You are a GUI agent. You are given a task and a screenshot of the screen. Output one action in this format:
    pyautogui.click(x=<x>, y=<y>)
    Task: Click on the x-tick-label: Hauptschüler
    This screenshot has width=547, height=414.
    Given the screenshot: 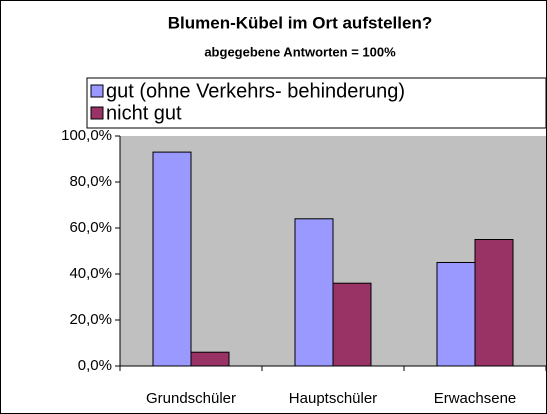 What is the action you would take?
    pyautogui.click(x=333, y=398)
    